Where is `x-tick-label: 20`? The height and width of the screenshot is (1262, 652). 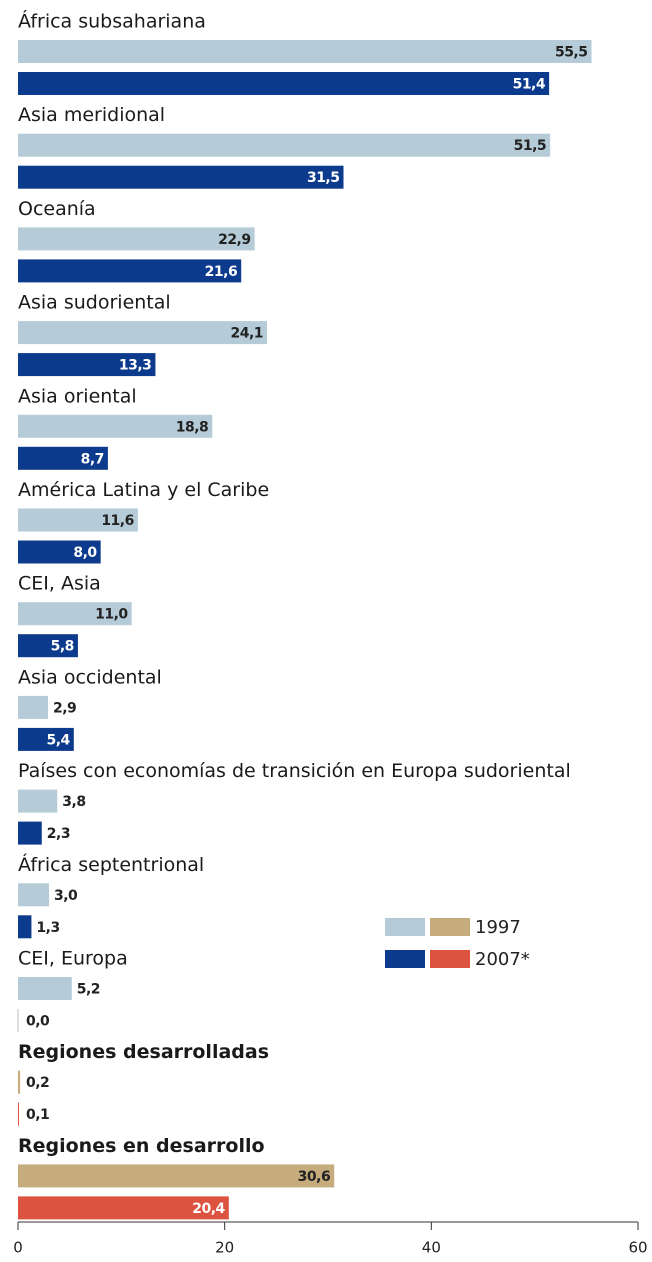 x-tick-label: 20 is located at coordinates (224, 1248).